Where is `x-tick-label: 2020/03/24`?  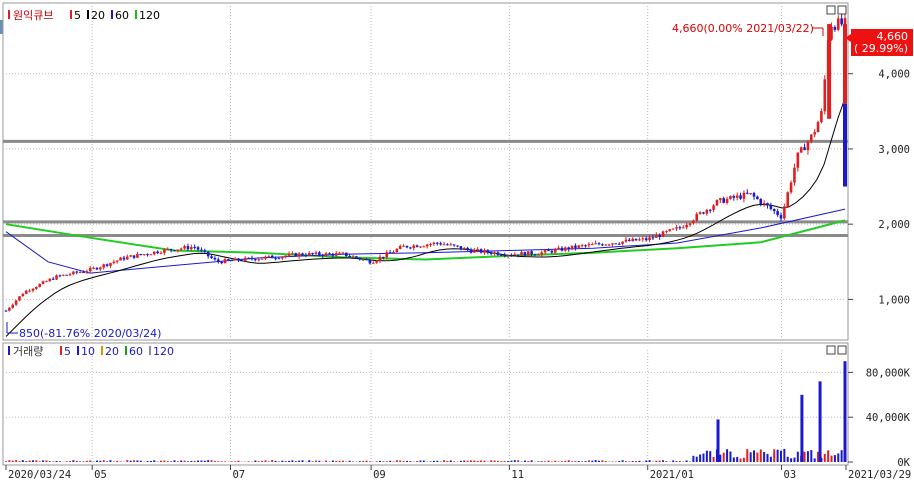 x-tick-label: 2020/03/24 is located at coordinates (39, 475).